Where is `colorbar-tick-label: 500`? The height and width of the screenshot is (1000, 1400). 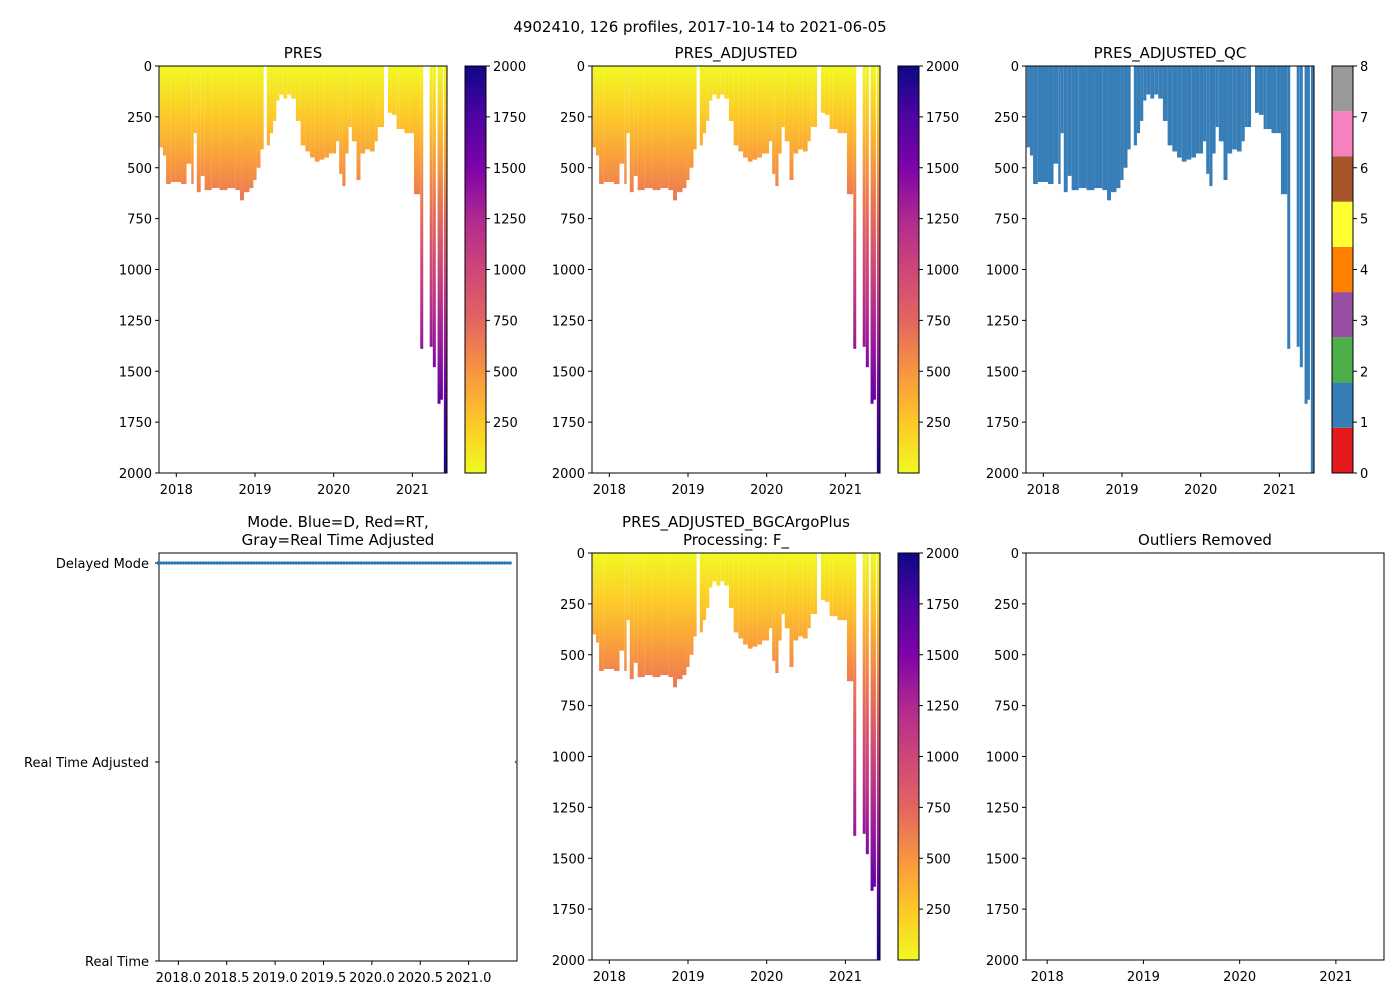
colorbar-tick-label: 500 is located at coordinates (938, 859).